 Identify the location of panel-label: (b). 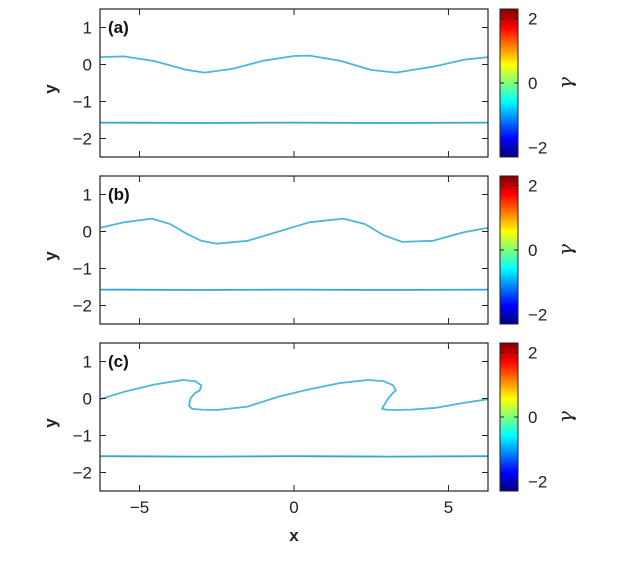
(119, 194).